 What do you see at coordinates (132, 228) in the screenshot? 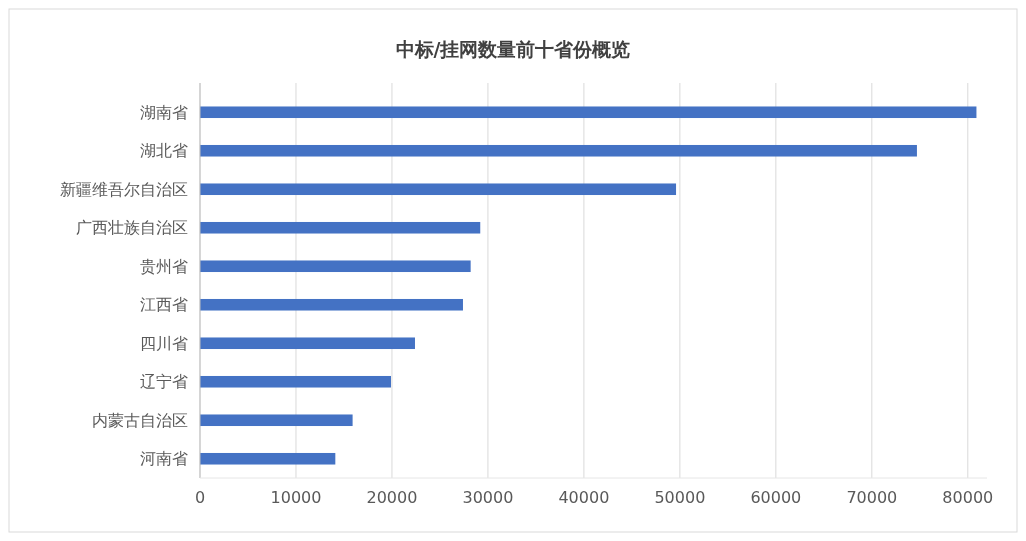
I see `y-tick-label: 广西壮族自治区` at bounding box center [132, 228].